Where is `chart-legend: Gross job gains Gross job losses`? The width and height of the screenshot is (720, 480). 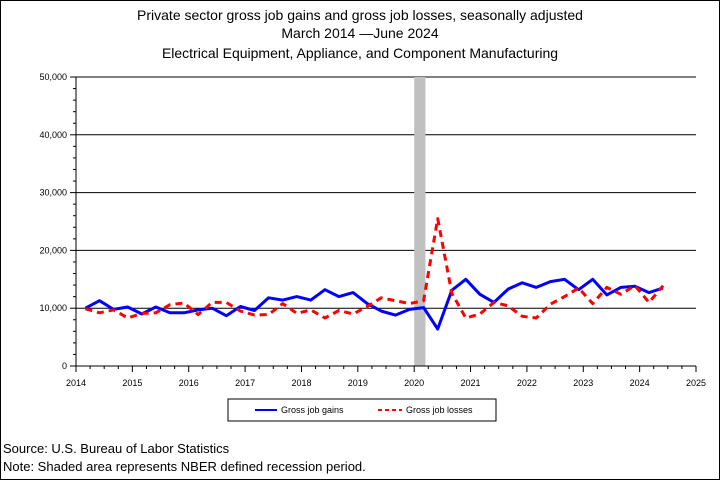
chart-legend: Gross job gains Gross job losses is located at coordinates (362, 410).